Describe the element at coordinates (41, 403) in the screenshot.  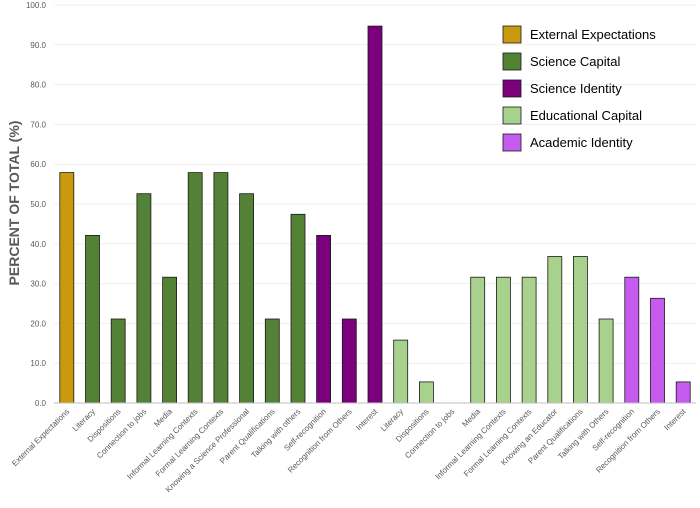
I see `y-tick-label: 0.0` at that location.